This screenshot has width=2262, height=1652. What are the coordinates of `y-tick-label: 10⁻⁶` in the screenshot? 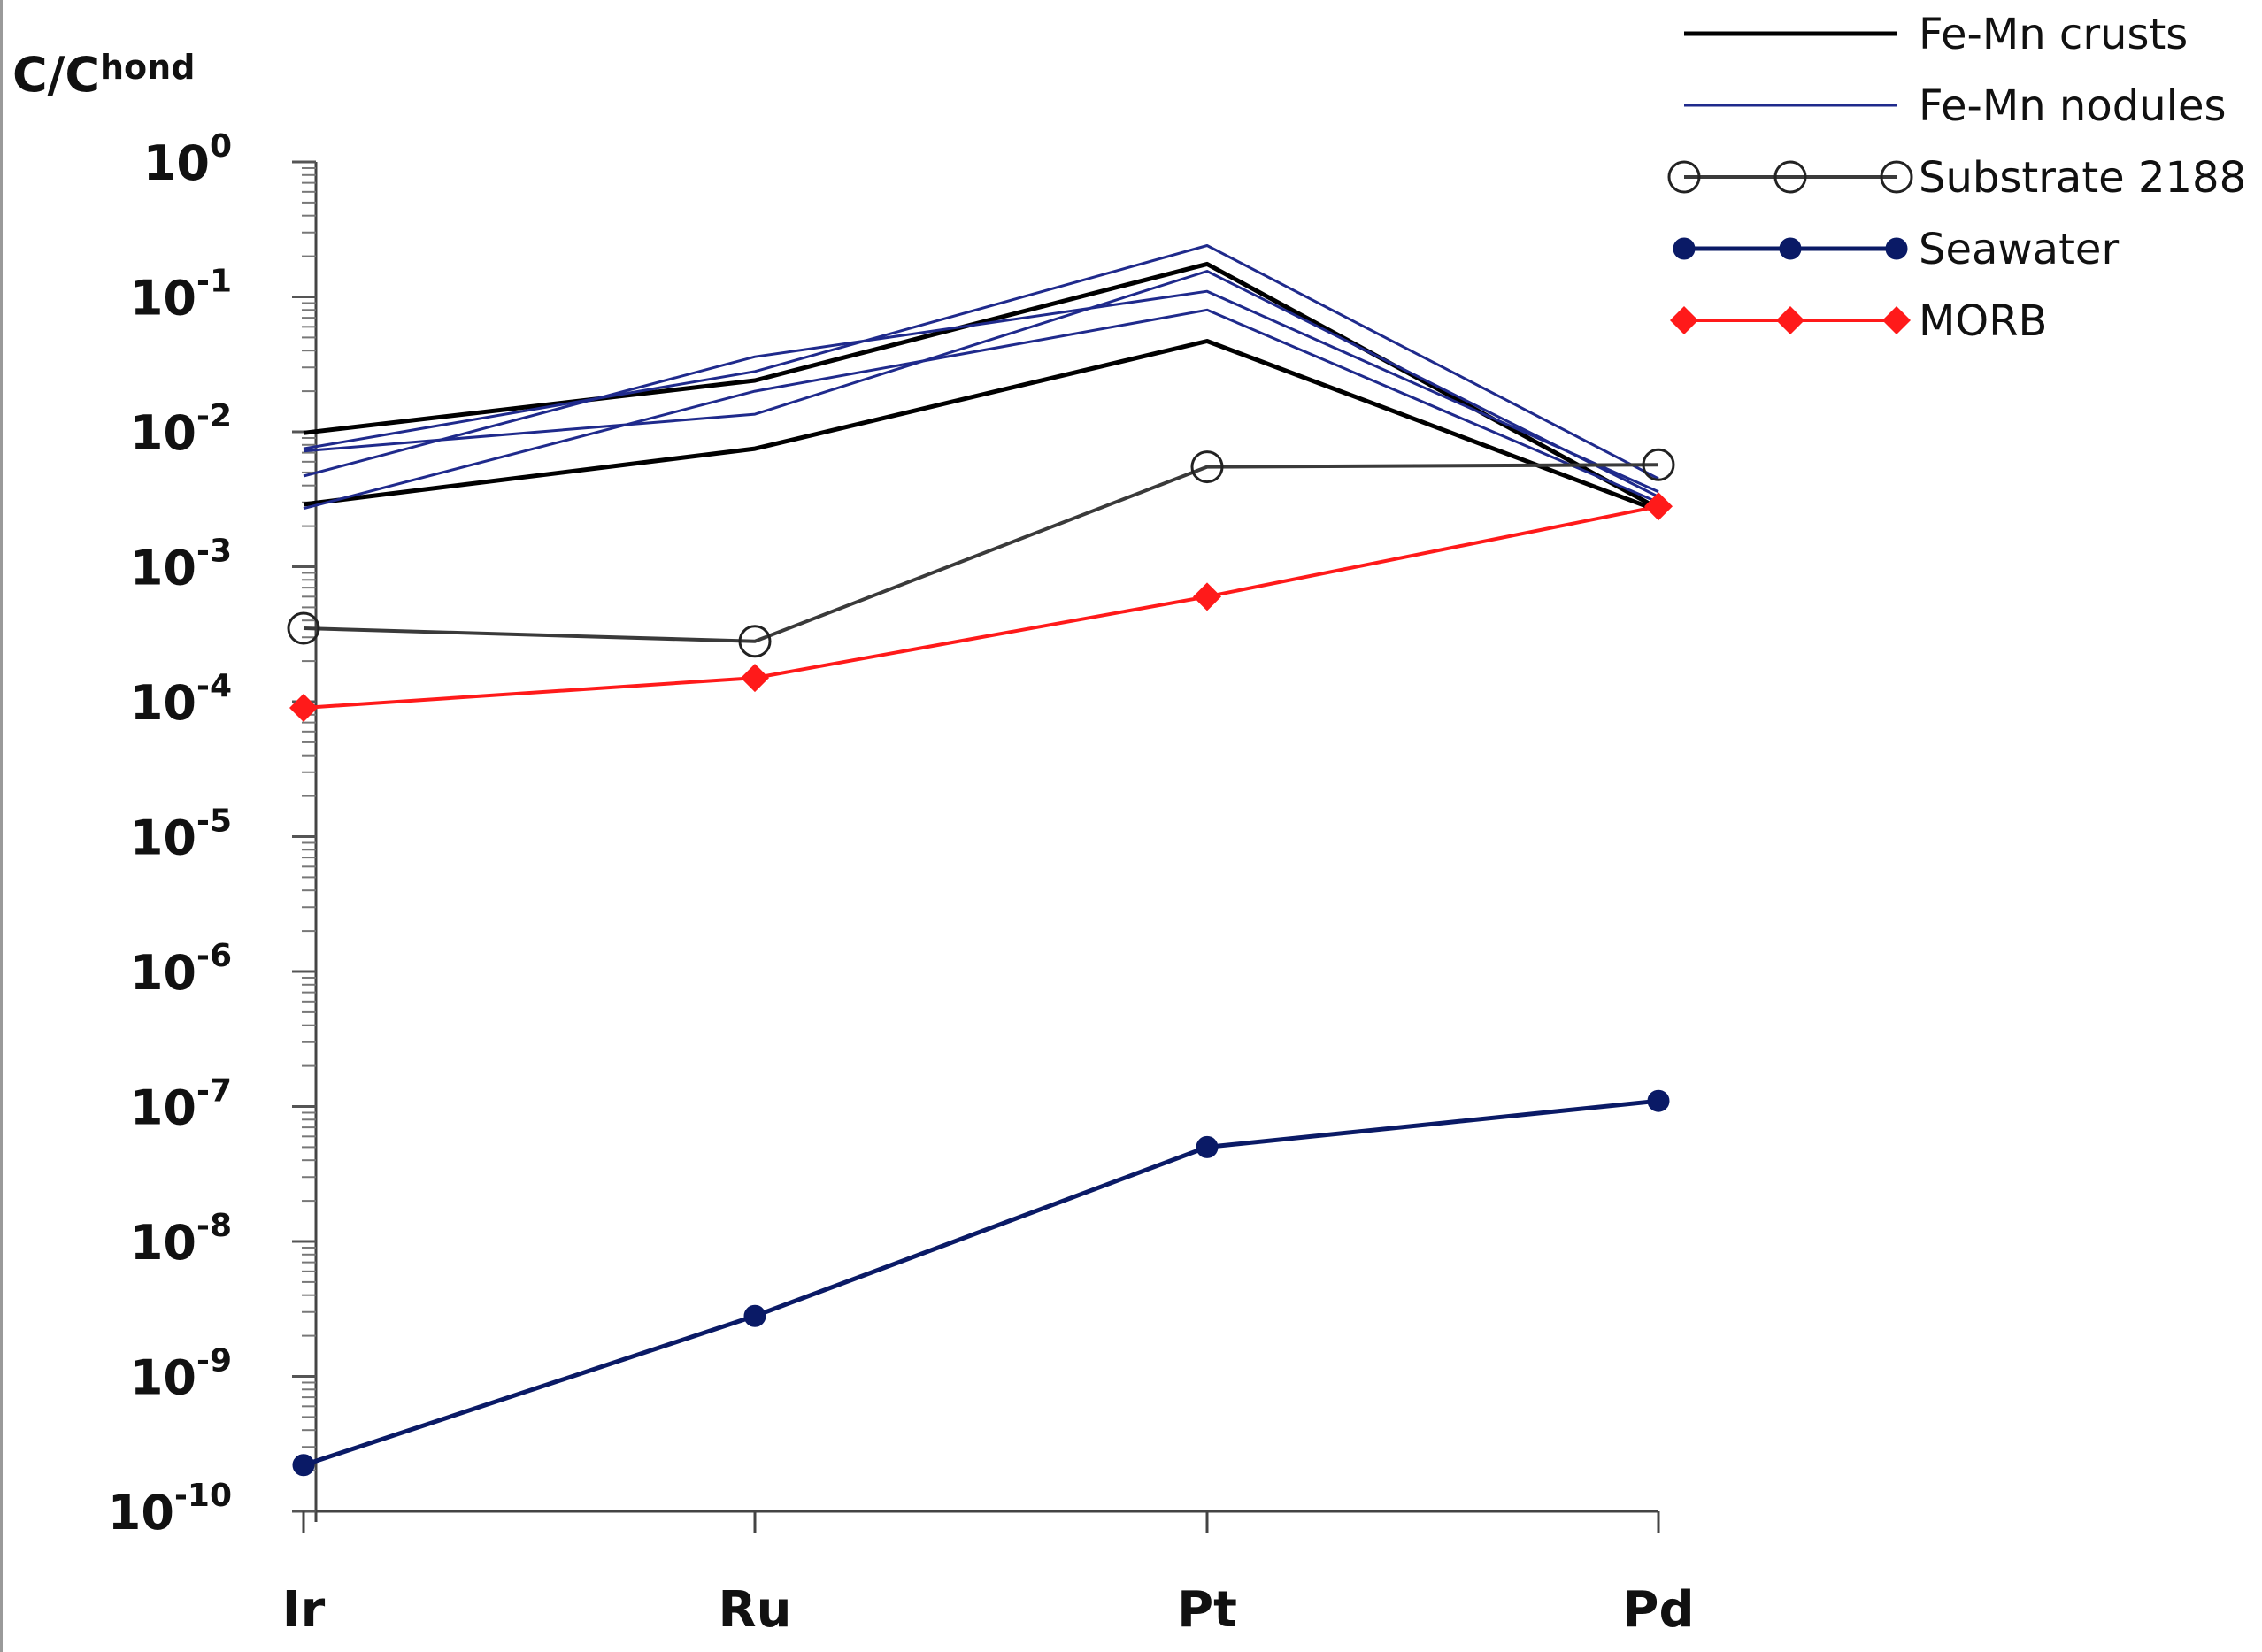 It's located at (181, 969).